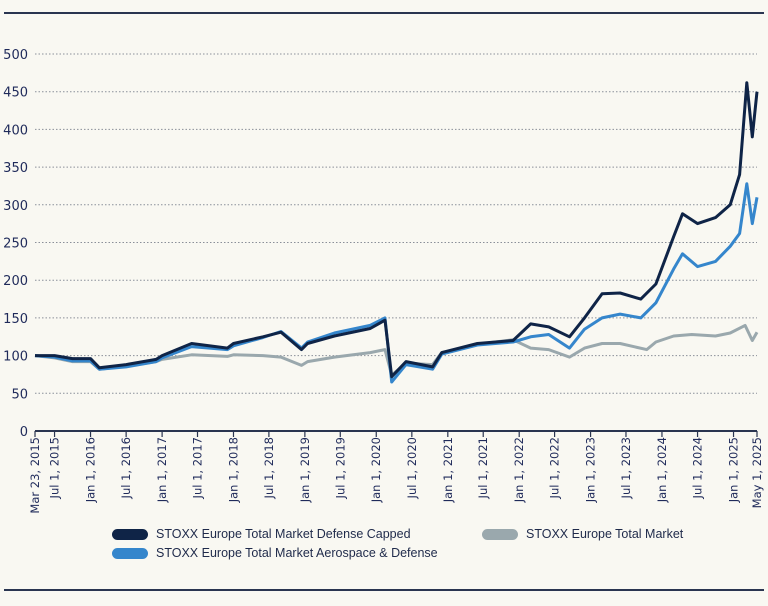  I want to click on legend-label: STOXX Europe Total Market, so click(605, 534).